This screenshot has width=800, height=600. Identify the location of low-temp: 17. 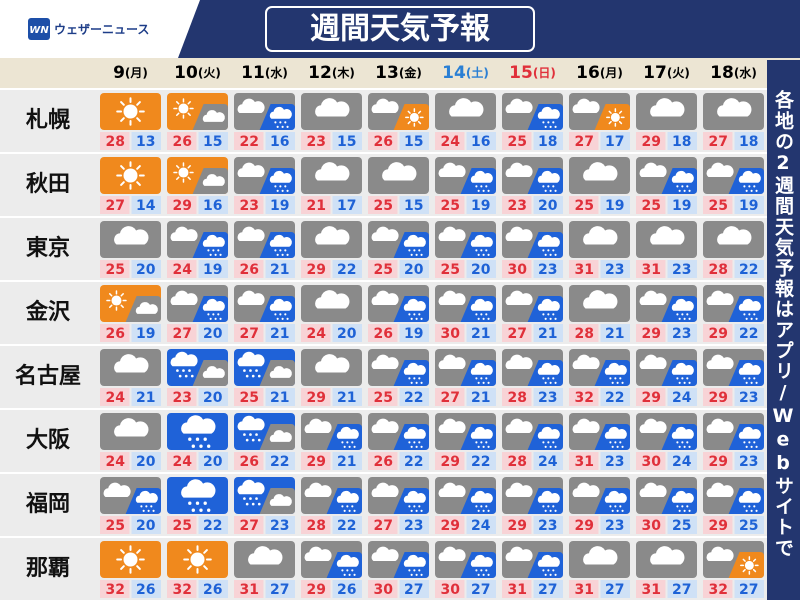
(614, 142).